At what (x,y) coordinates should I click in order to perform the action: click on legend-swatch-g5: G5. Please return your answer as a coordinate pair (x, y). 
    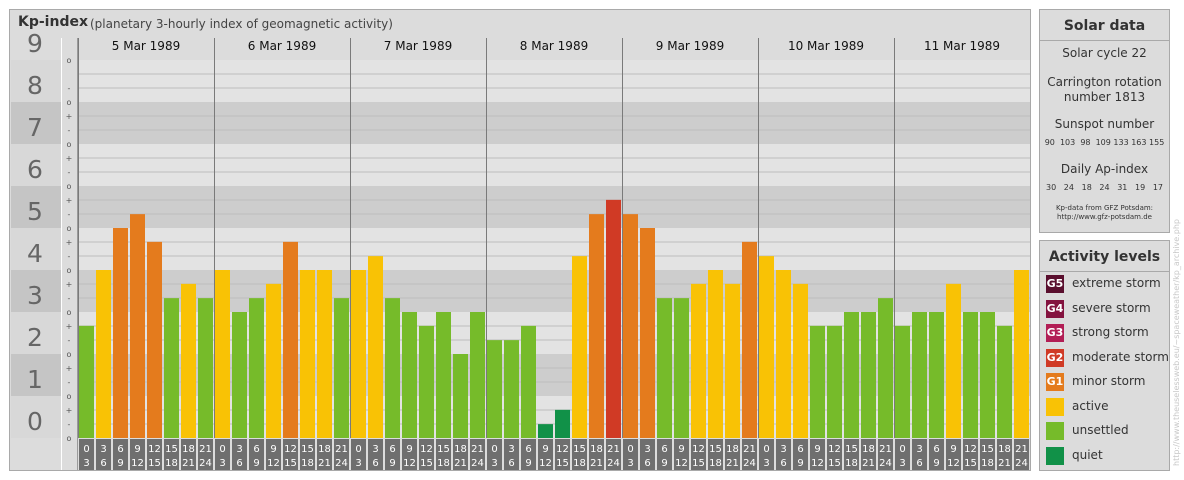
    Looking at the image, I should click on (1055, 284).